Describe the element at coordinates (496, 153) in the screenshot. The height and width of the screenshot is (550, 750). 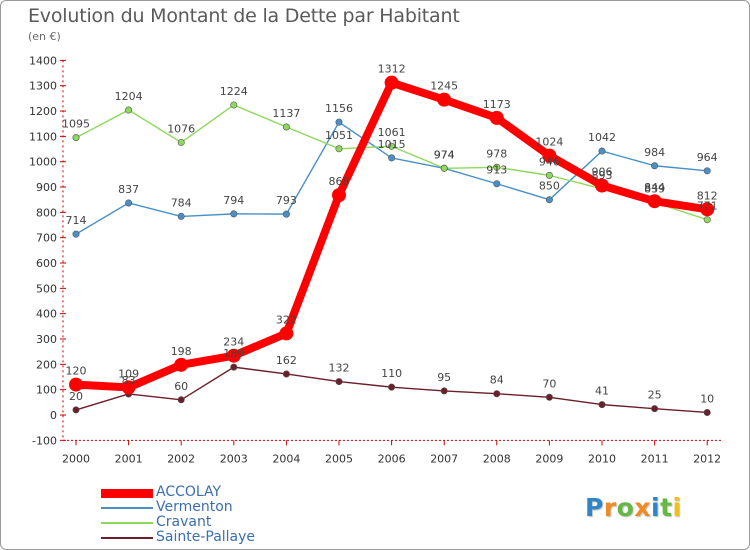
I see `data-label-cravant: 978` at that location.